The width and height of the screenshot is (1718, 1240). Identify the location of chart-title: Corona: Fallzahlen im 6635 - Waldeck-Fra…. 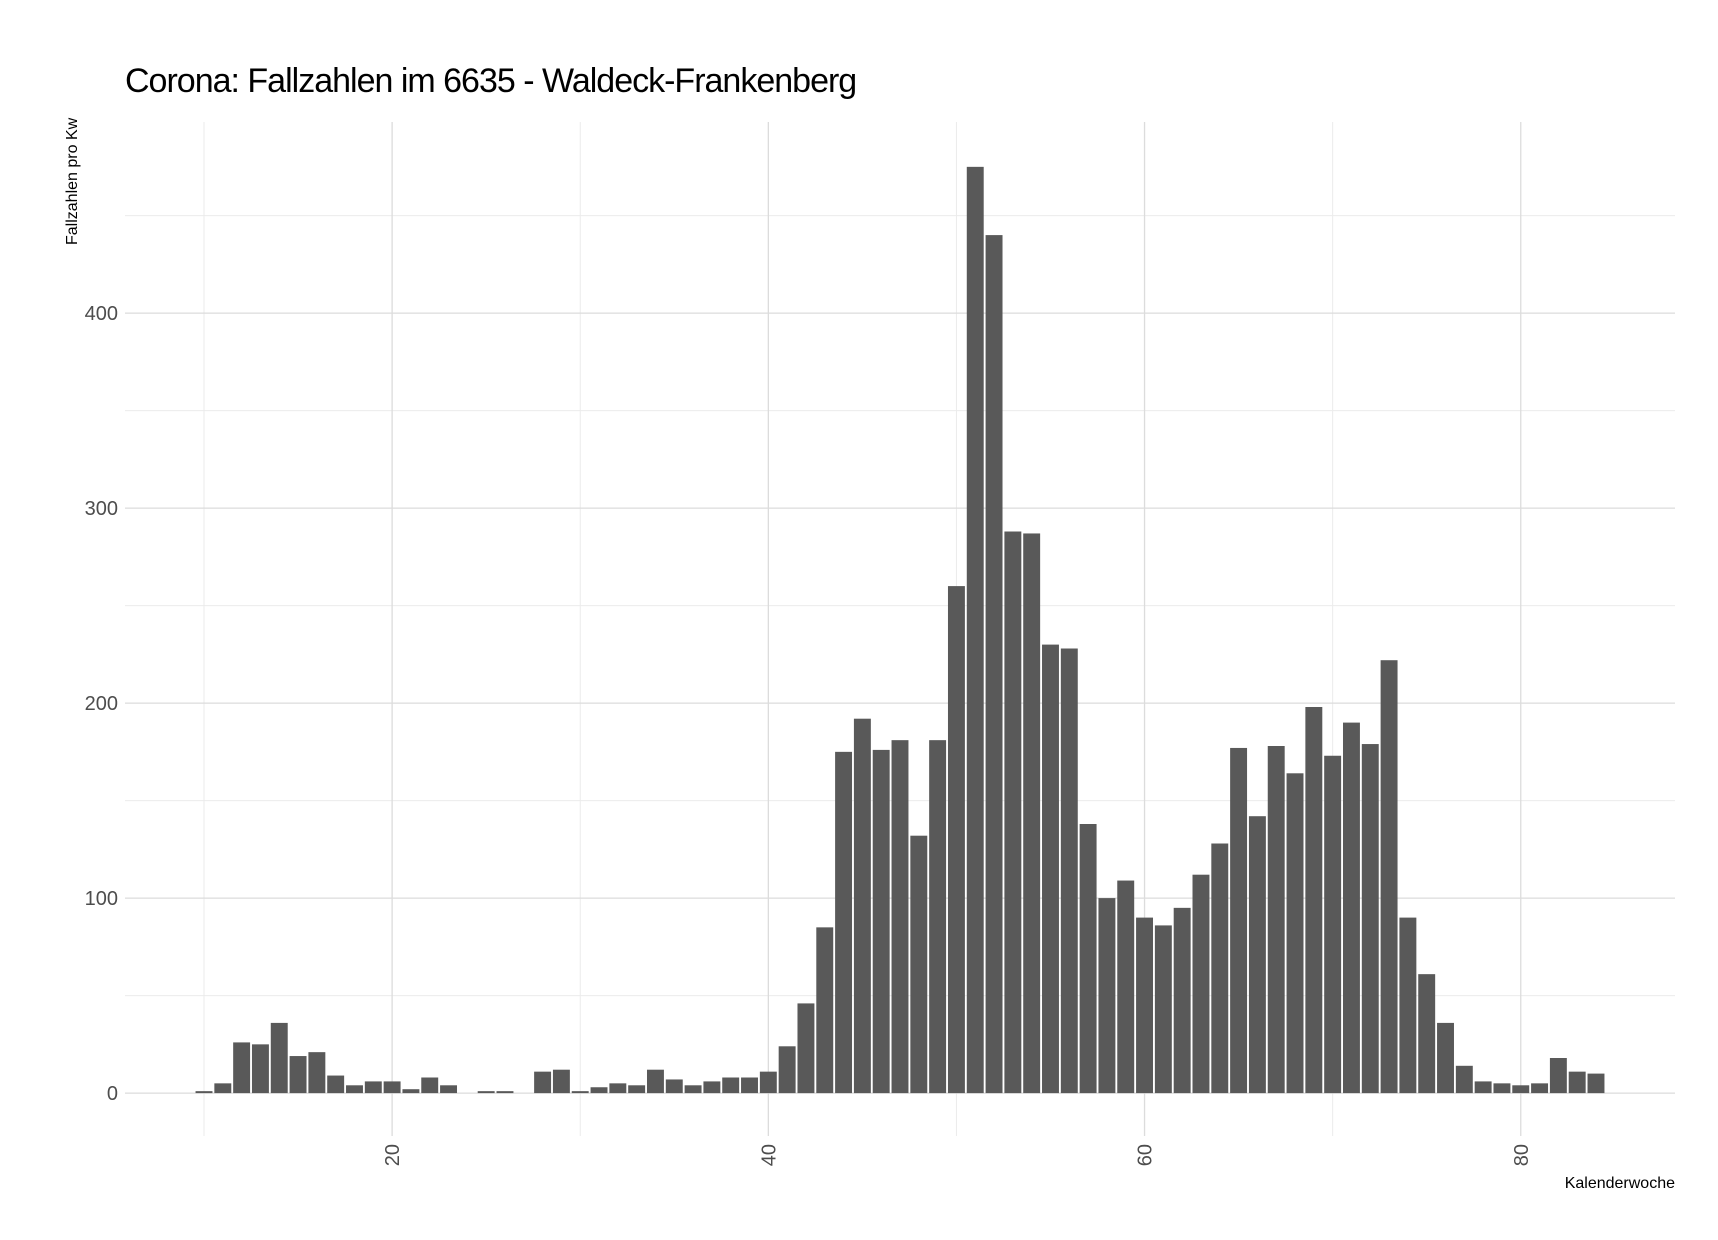
(490, 81).